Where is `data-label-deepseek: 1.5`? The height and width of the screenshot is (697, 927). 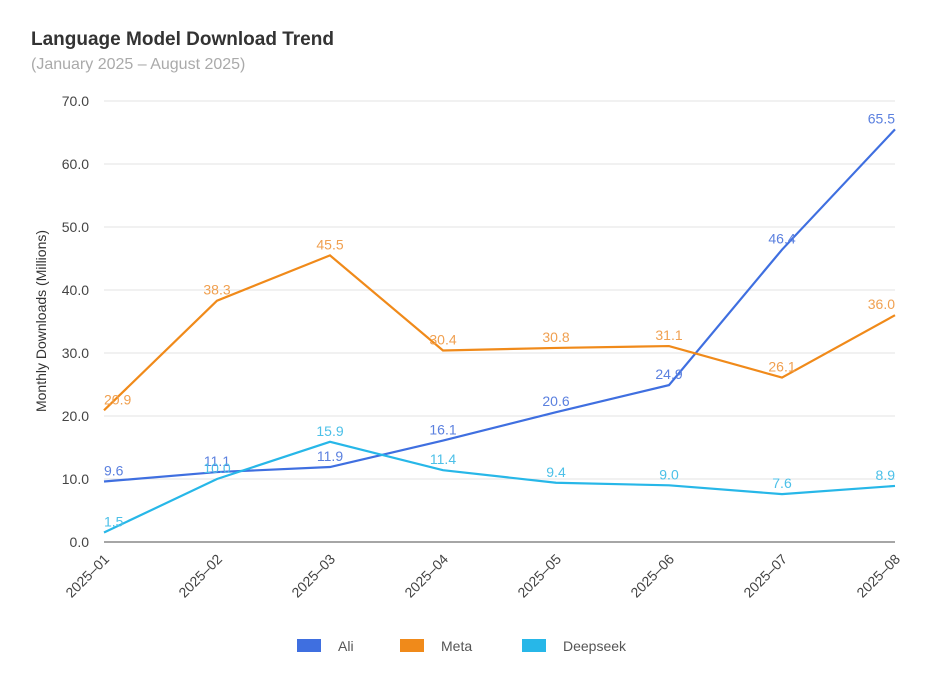
data-label-deepseek: 1.5 is located at coordinates (114, 522).